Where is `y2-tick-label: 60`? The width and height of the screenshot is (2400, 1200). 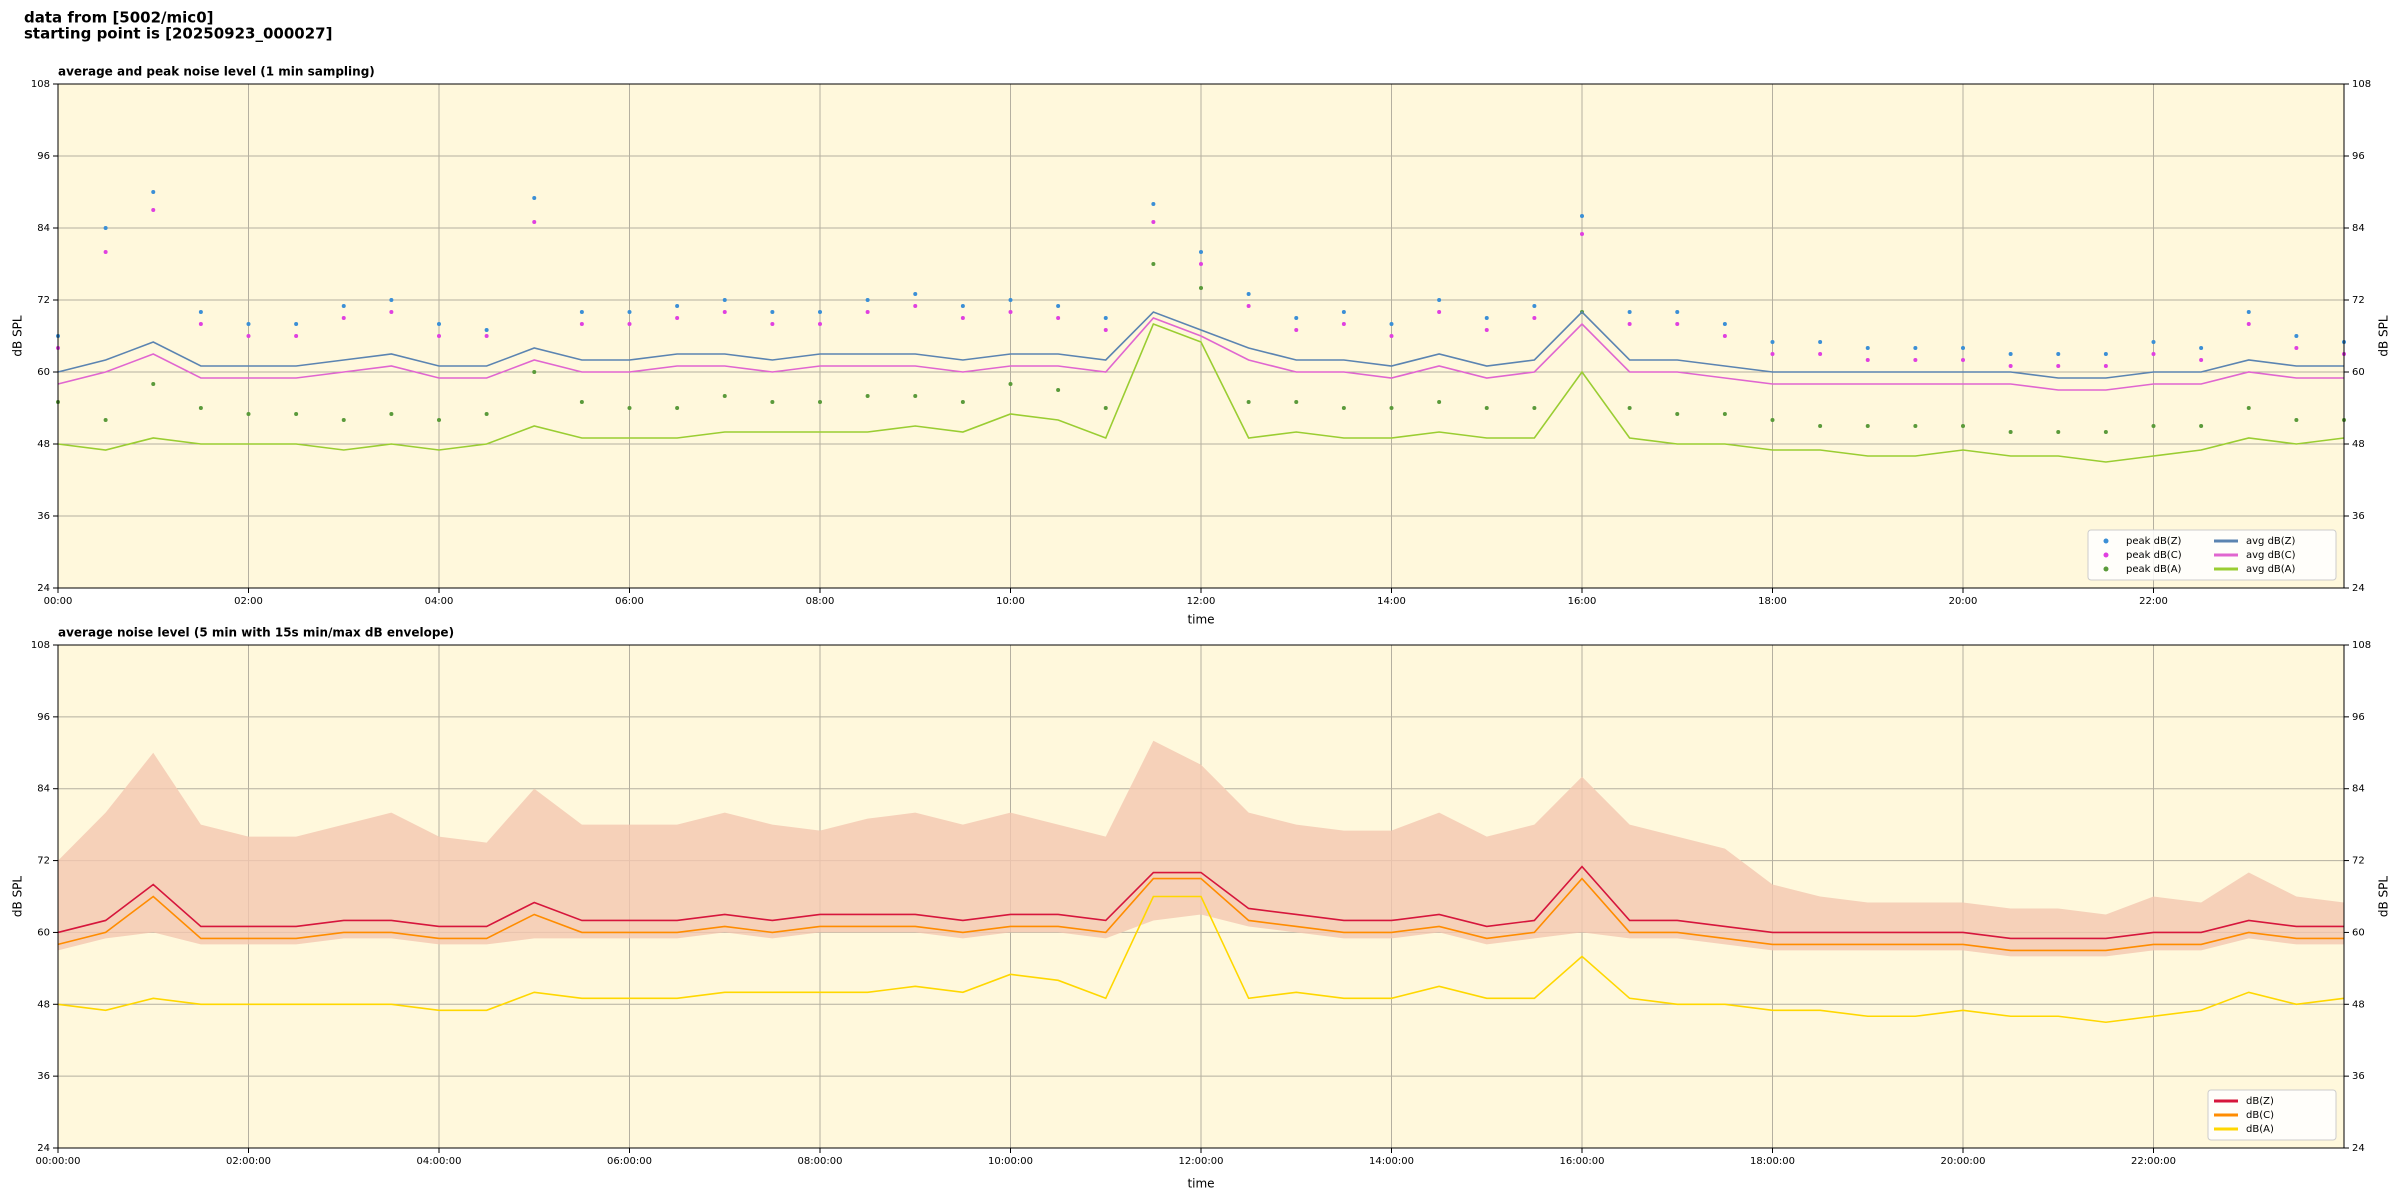
y2-tick-label: 60 is located at coordinates (2358, 372).